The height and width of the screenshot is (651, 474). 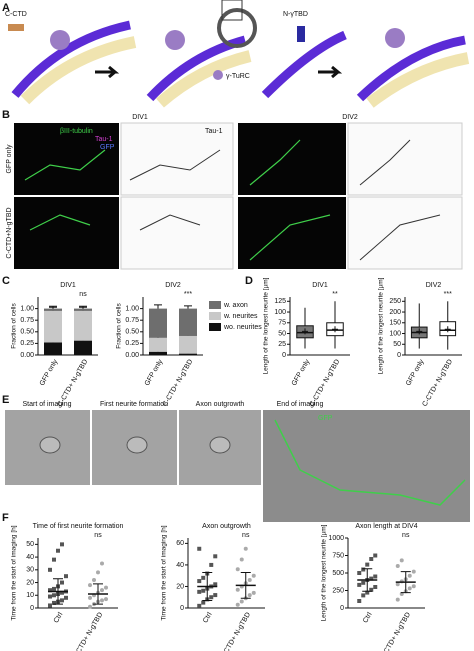 What do you see at coordinates (237, 28) in the screenshot?
I see `vesicle` at bounding box center [237, 28].